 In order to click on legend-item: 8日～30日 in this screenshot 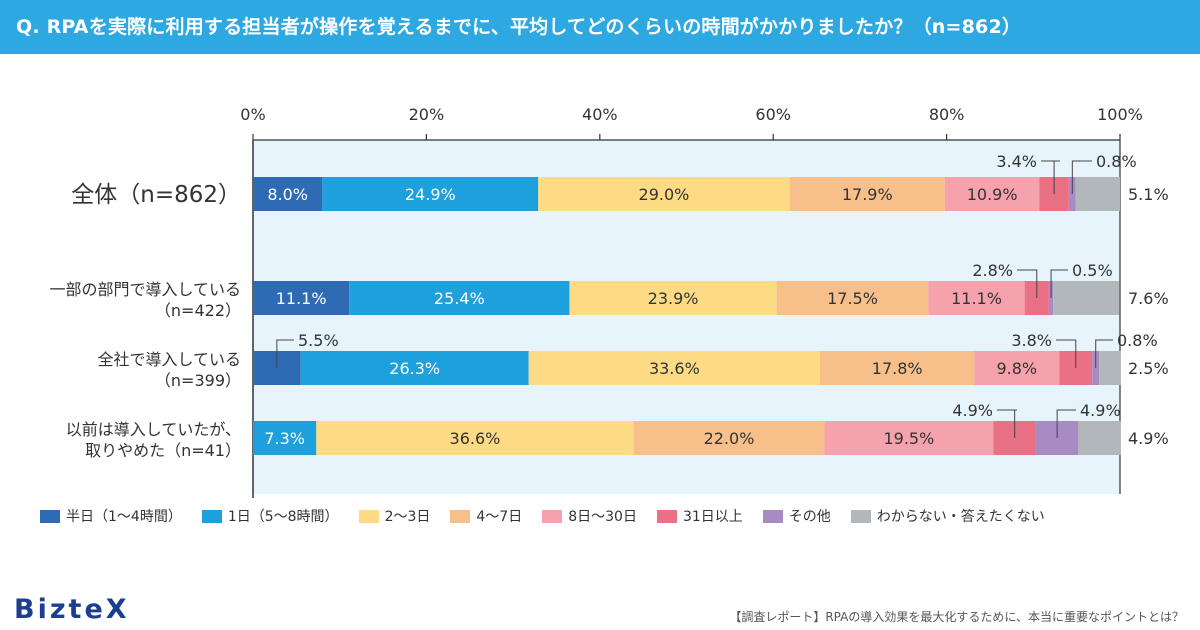, I will do `click(589, 516)`.